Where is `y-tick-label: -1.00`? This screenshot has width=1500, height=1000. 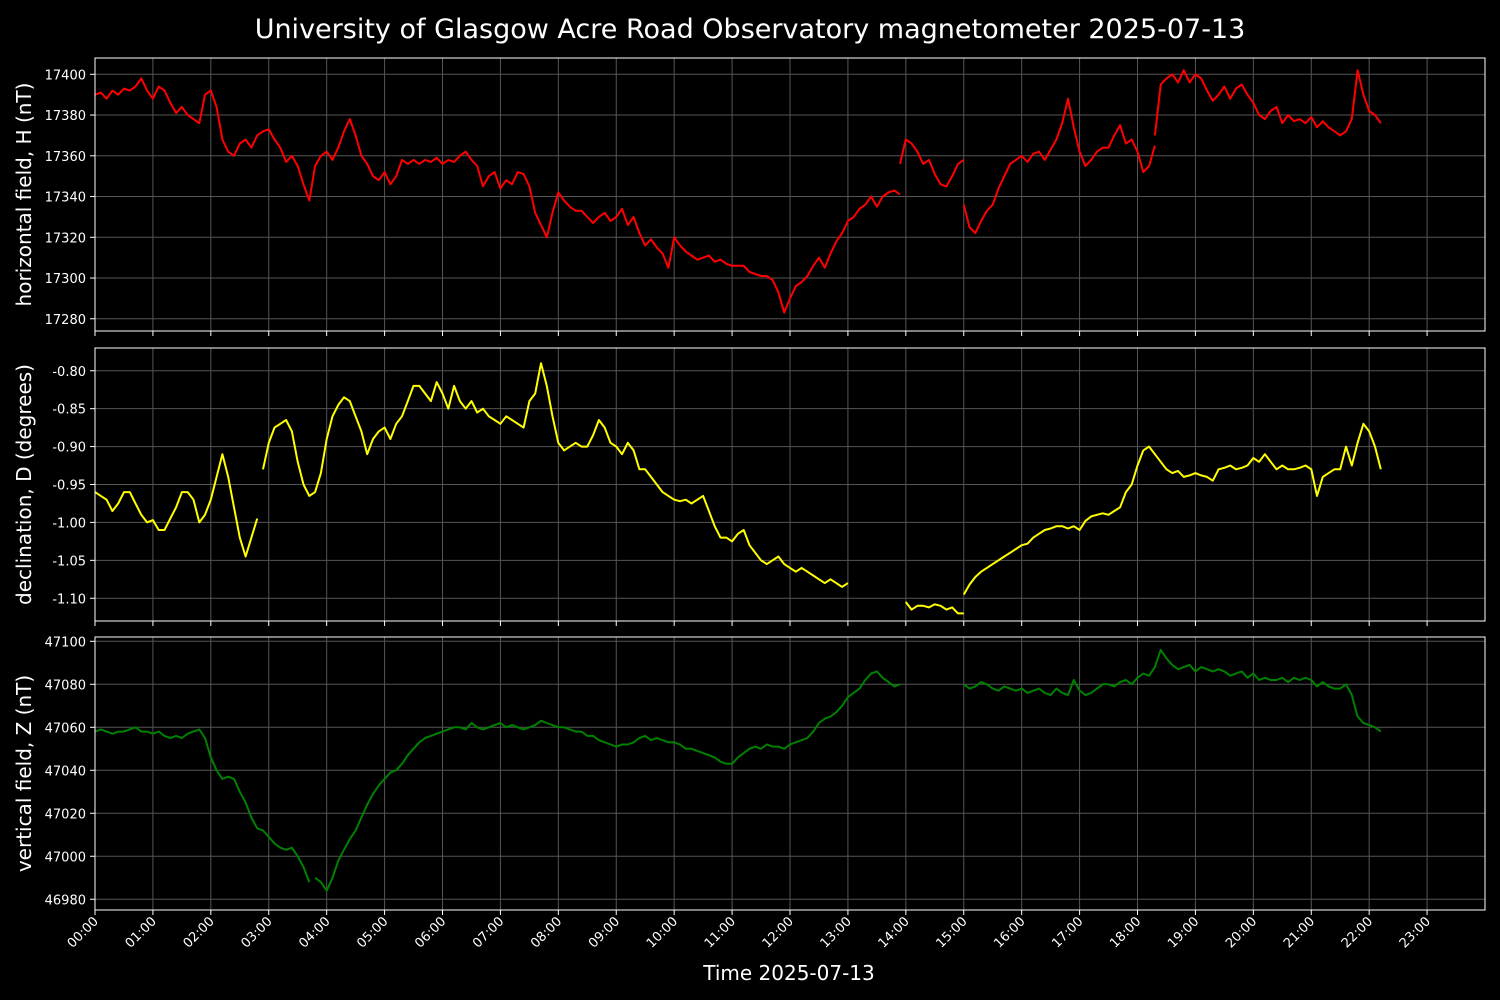
y-tick-label: -1.00 is located at coordinates (69, 523).